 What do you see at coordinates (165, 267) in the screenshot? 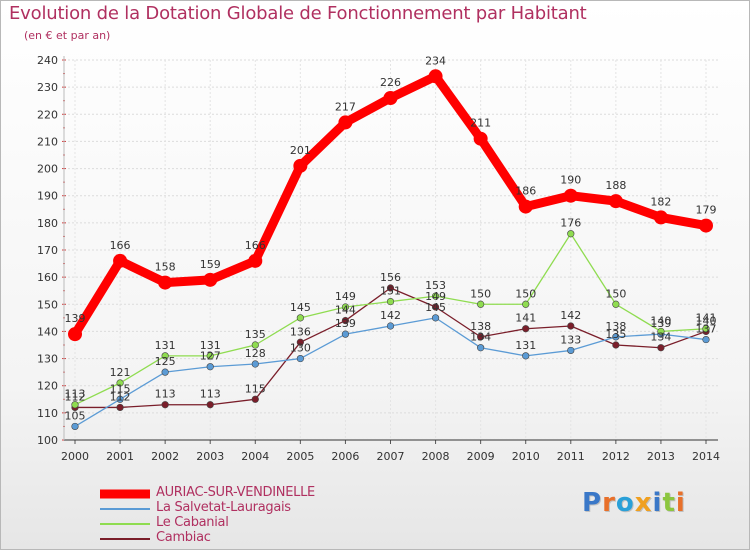
I see `data-label: 158` at bounding box center [165, 267].